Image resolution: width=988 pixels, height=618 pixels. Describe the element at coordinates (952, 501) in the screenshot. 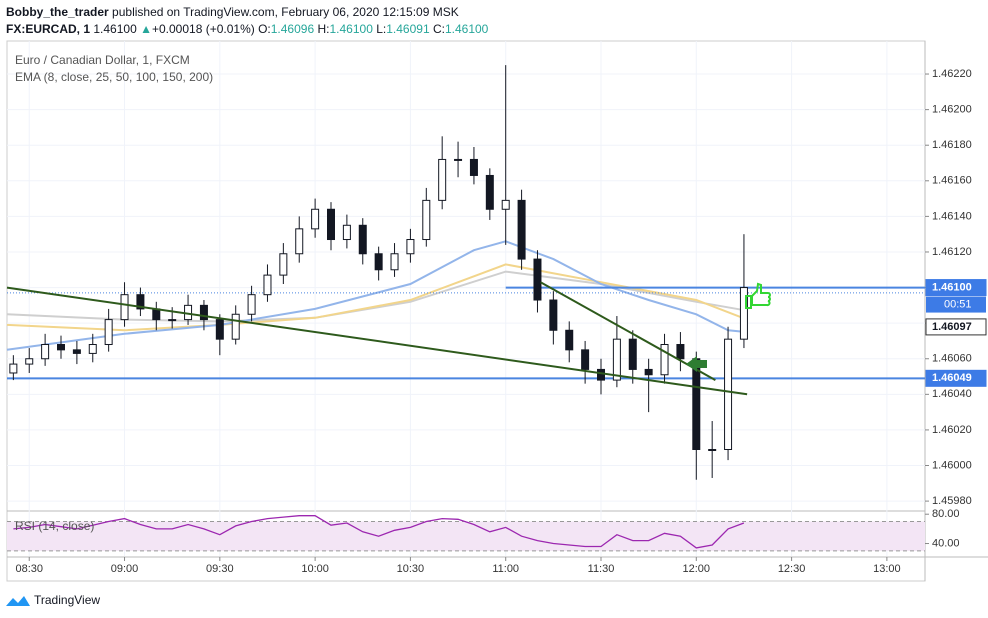

I see `y-tick-label: 1.45980` at that location.